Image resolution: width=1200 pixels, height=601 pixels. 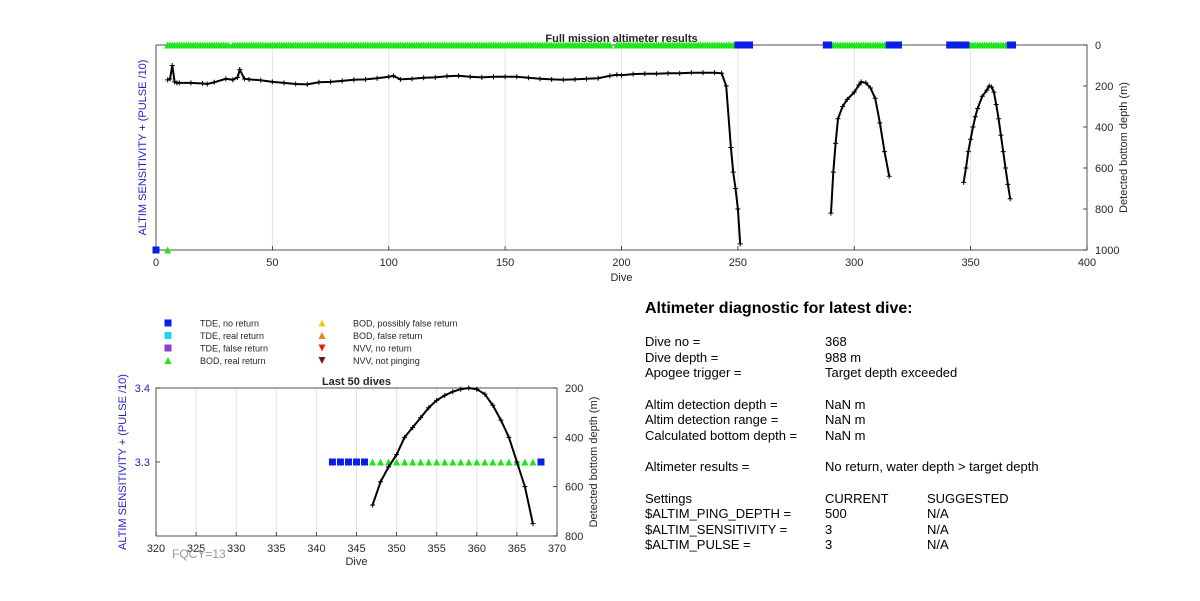 I want to click on left-y-tick-label: 3.4, so click(x=142, y=389).